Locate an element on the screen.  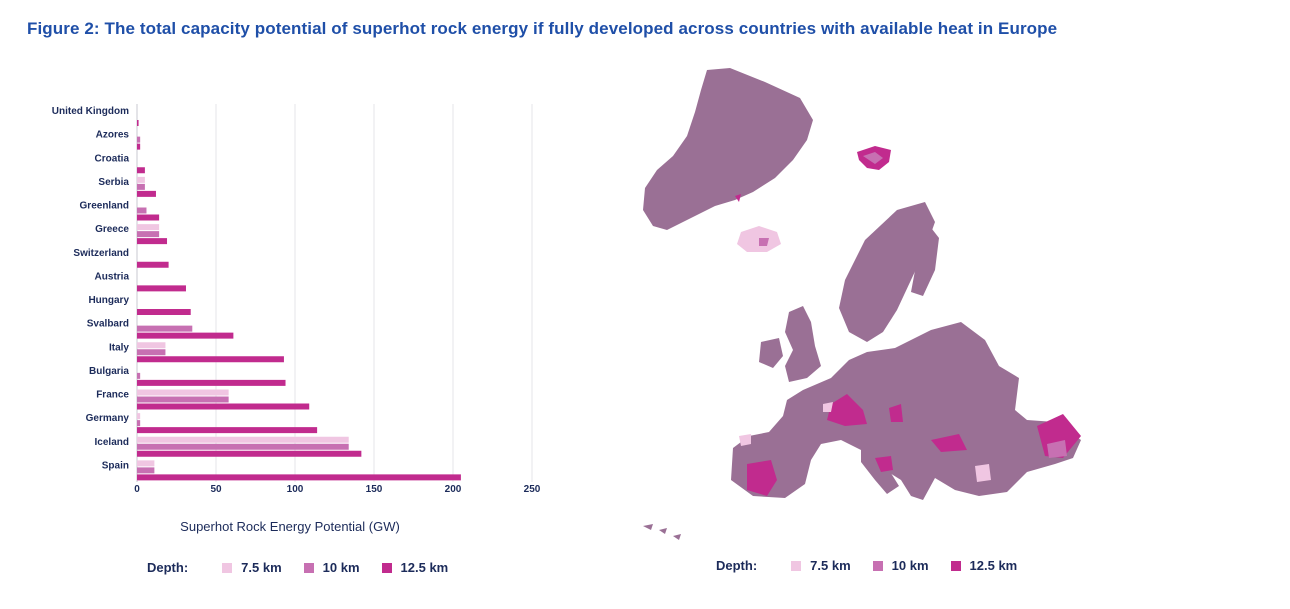
map-legend-label: 10 km is located at coordinates (910, 565).